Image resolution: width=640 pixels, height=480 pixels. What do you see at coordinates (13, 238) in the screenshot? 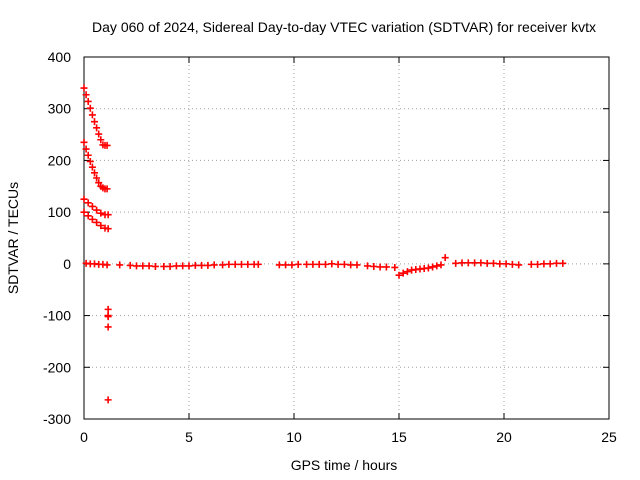
I see `y-axis-label: SDTVAR / TECUs` at bounding box center [13, 238].